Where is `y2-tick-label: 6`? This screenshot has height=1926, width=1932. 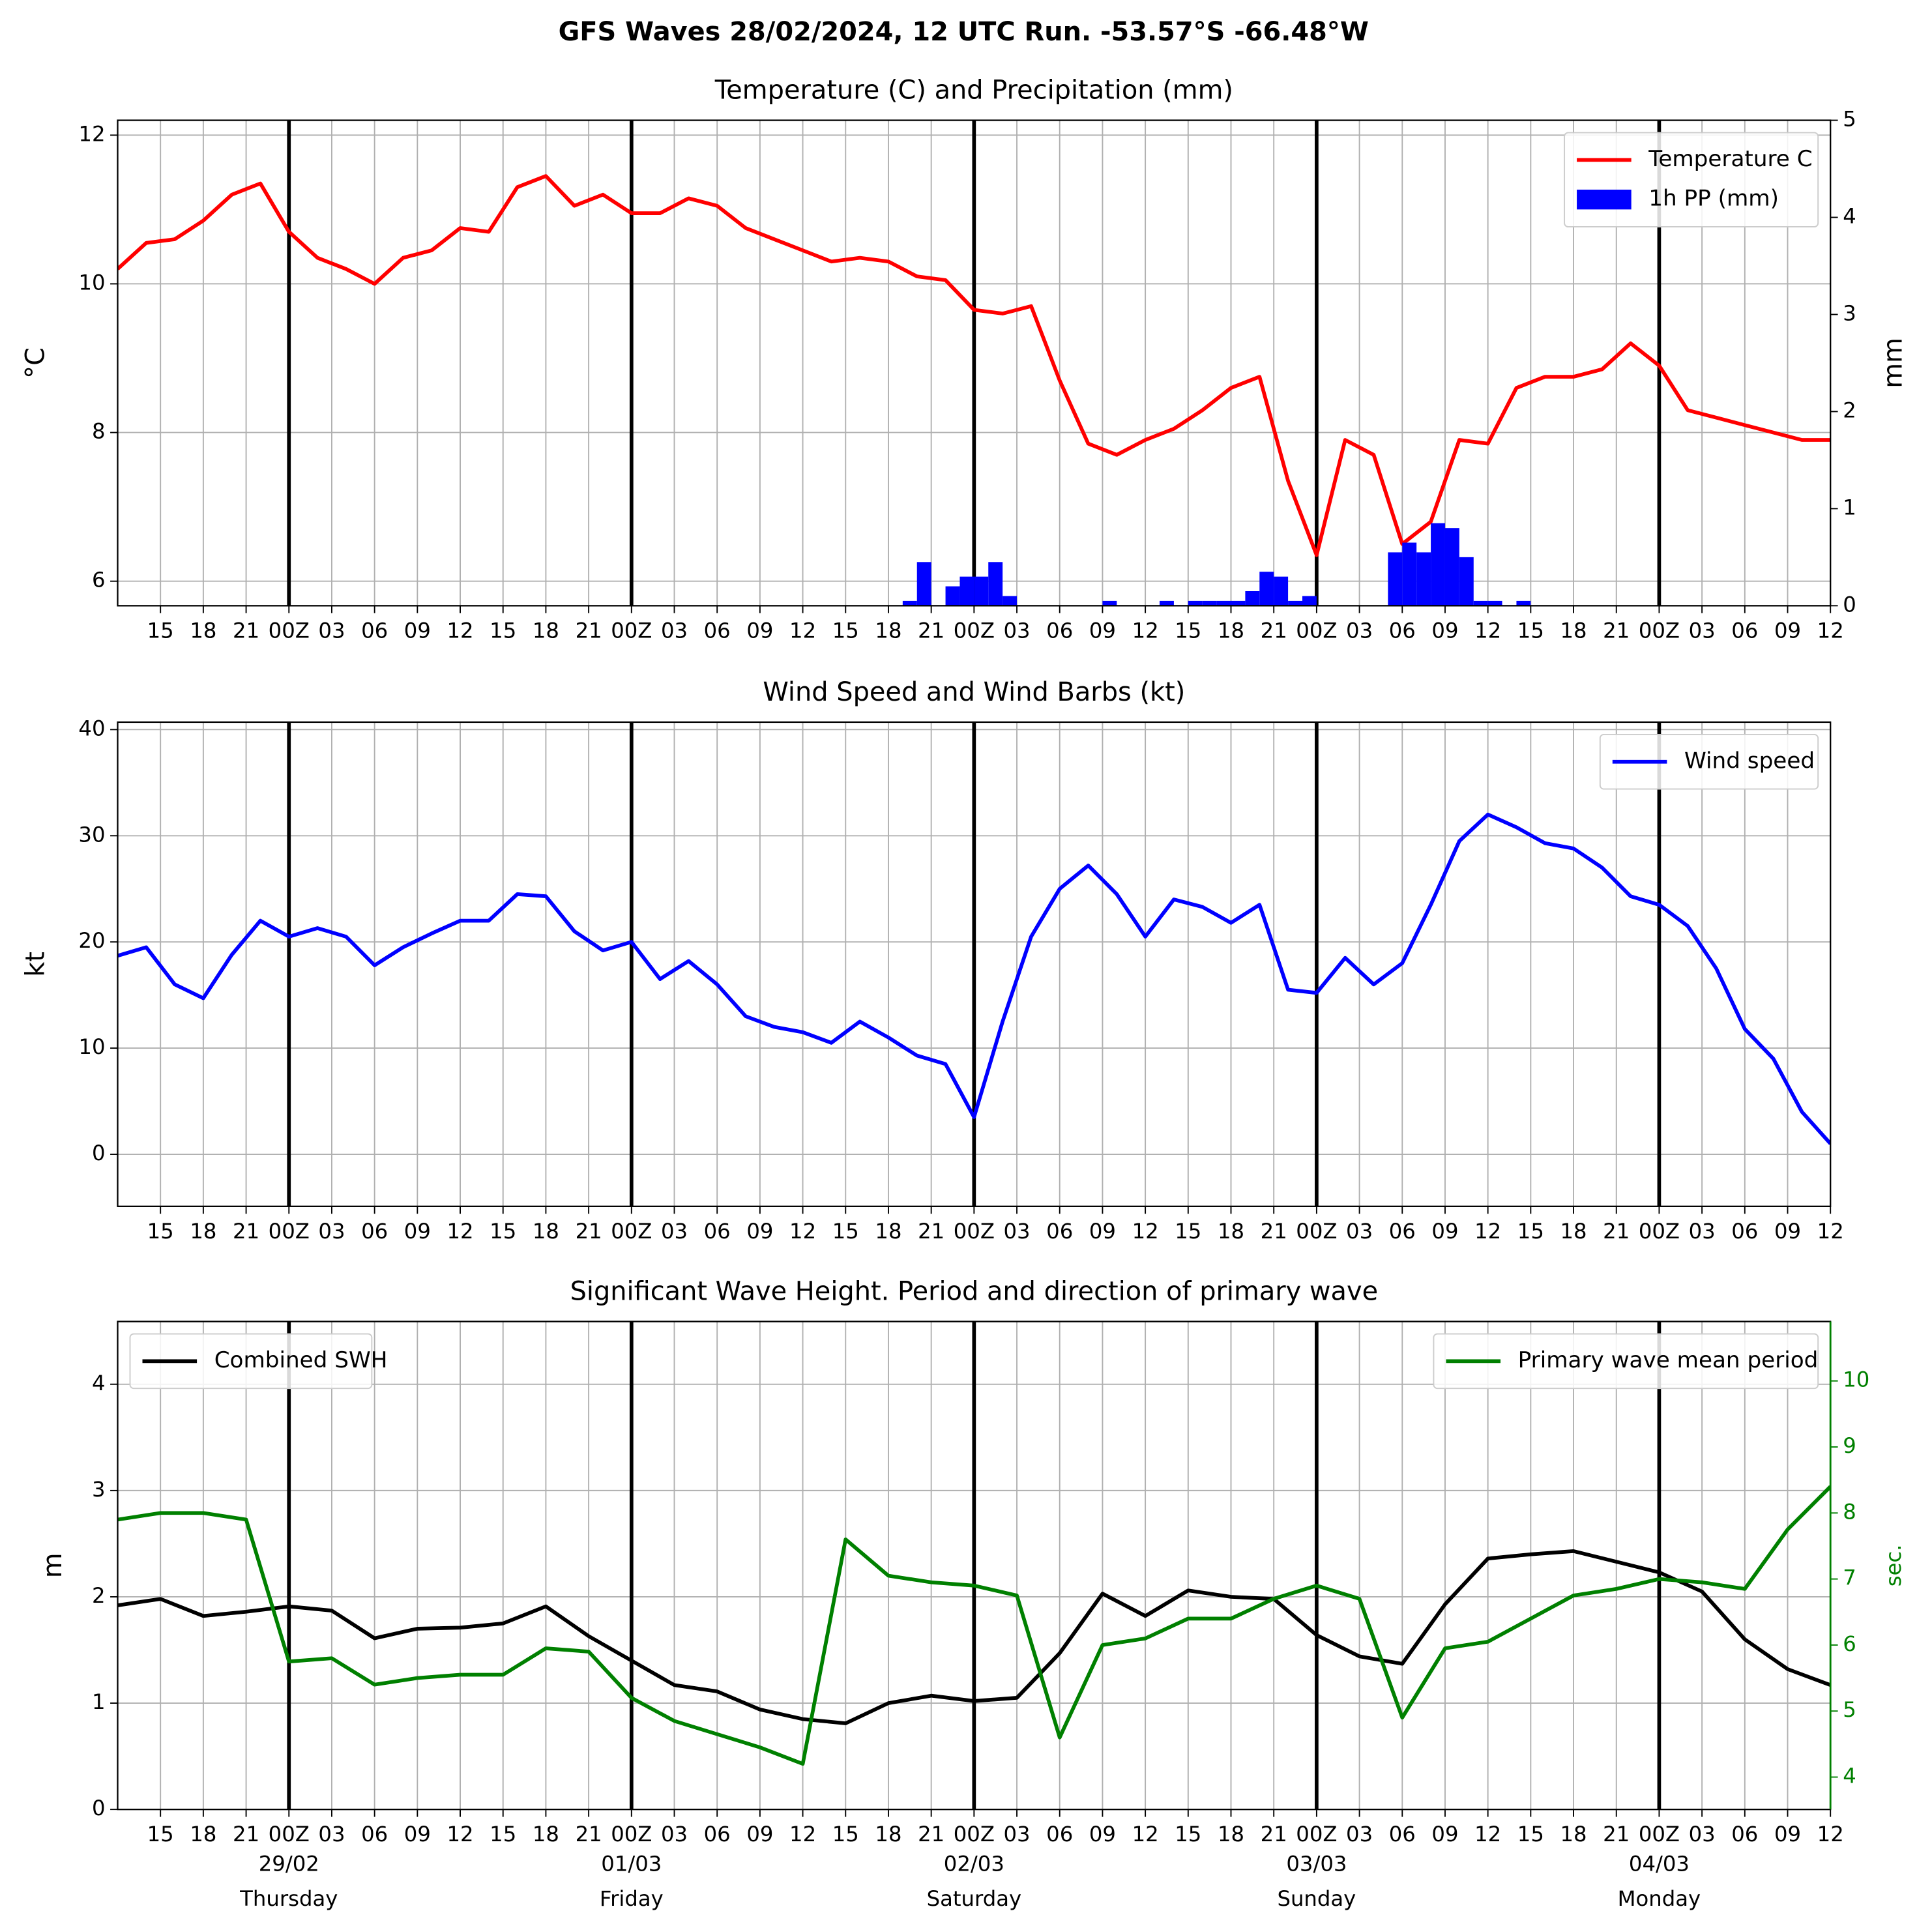 y2-tick-label: 6 is located at coordinates (1849, 1643).